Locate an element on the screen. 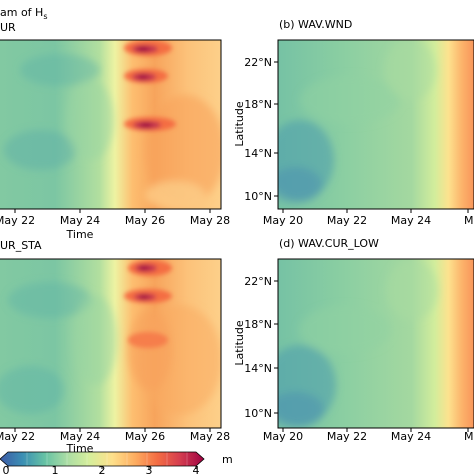  panel-b-ytick-label: 18°N is located at coordinates (258, 104).